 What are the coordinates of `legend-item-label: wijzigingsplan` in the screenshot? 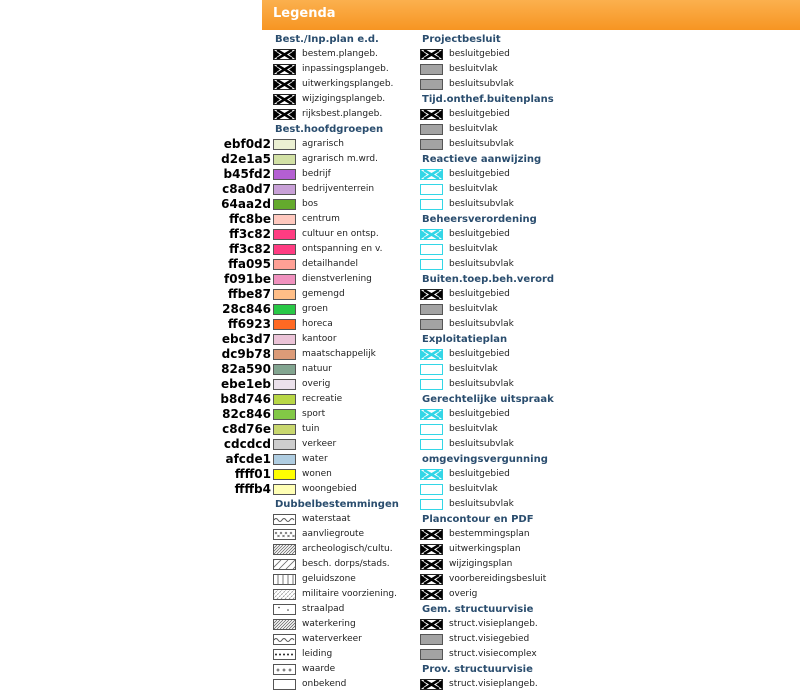 It's located at (481, 564).